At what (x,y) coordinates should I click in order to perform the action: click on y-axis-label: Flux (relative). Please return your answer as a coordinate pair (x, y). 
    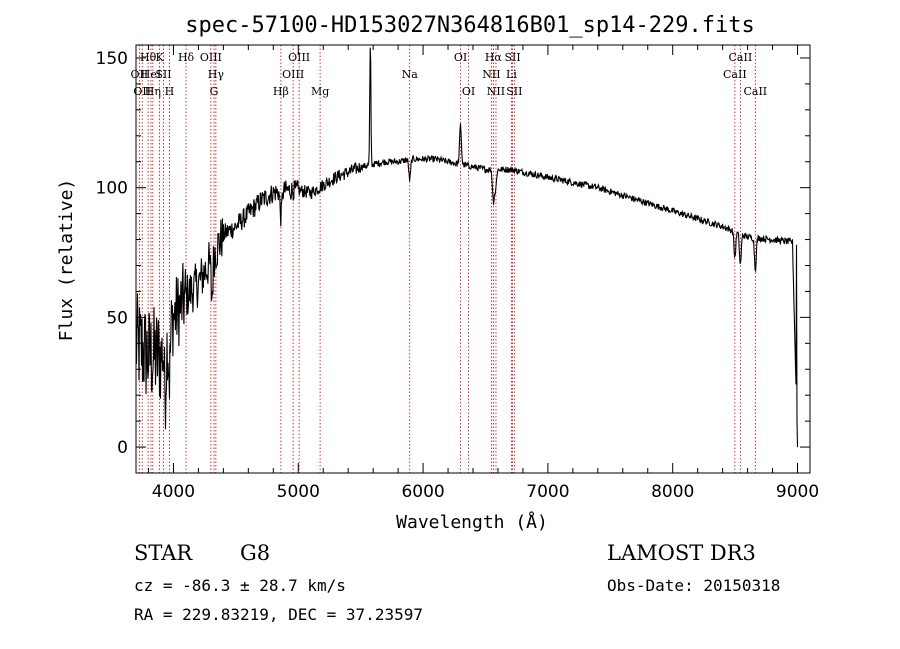
    Looking at the image, I should click on (66, 260).